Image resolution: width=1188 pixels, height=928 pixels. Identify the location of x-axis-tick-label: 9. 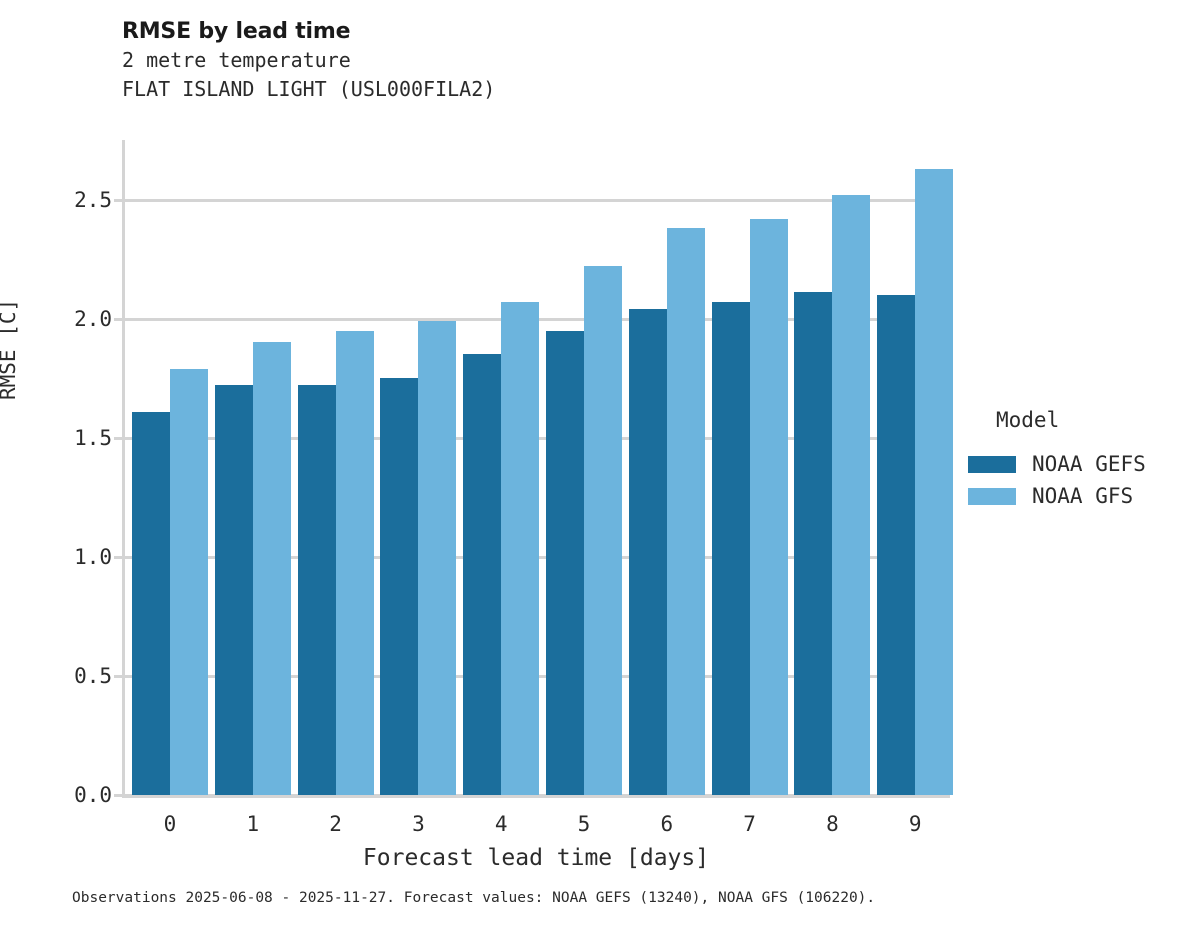
(915, 824).